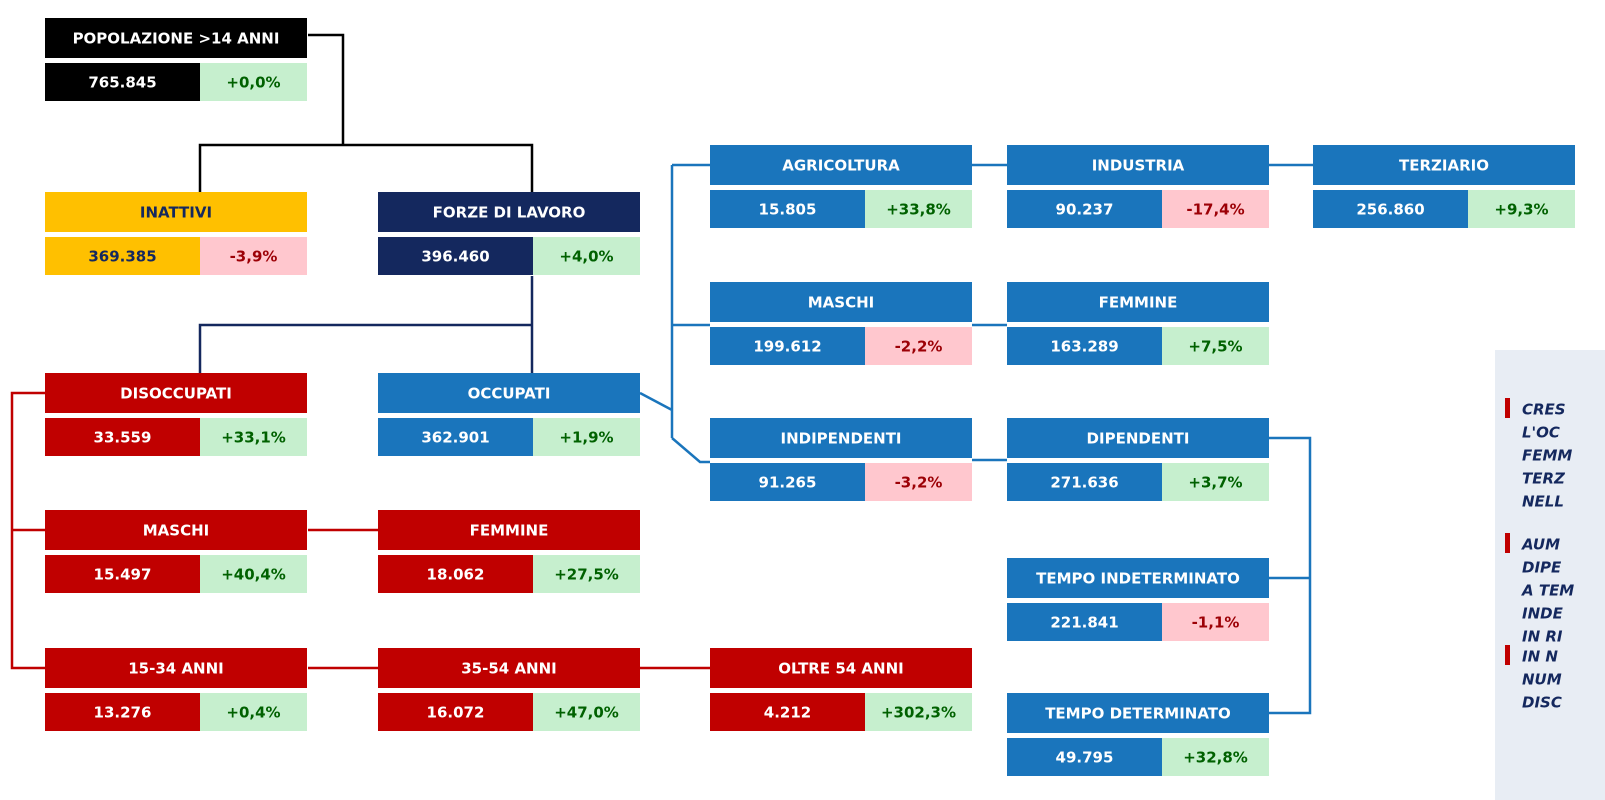 The image size is (1605, 800). What do you see at coordinates (1215, 210) in the screenshot?
I see `node-change: -17,4%` at bounding box center [1215, 210].